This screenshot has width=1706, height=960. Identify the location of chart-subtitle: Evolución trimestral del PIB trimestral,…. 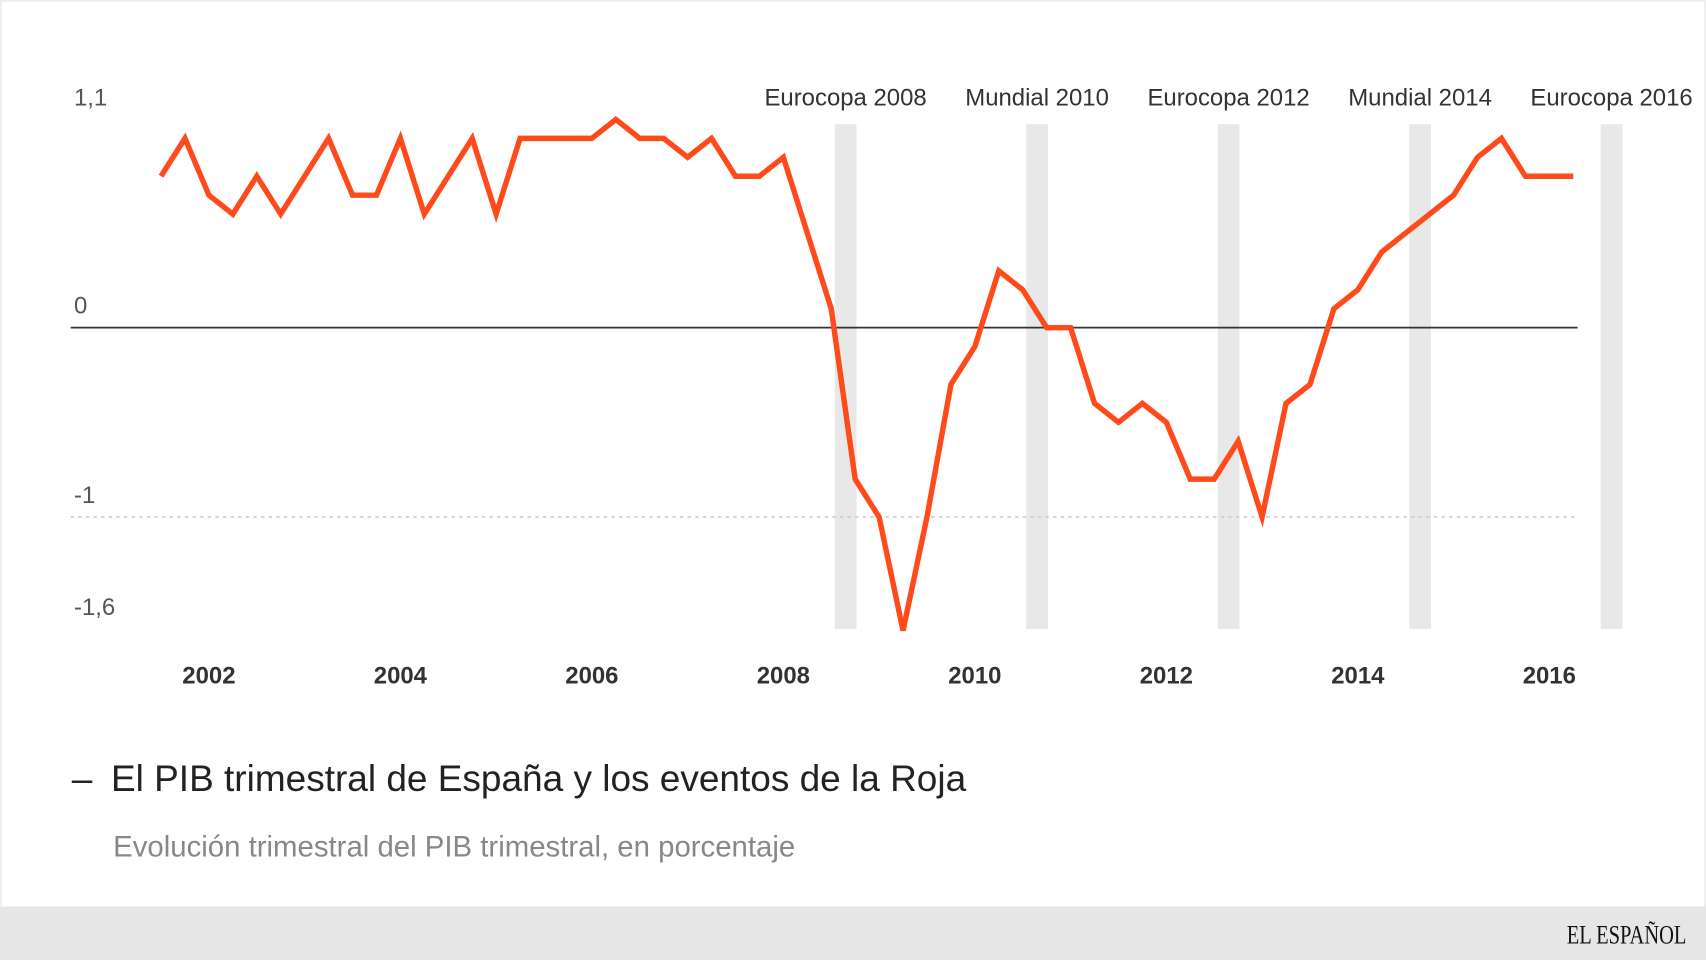
(454, 846).